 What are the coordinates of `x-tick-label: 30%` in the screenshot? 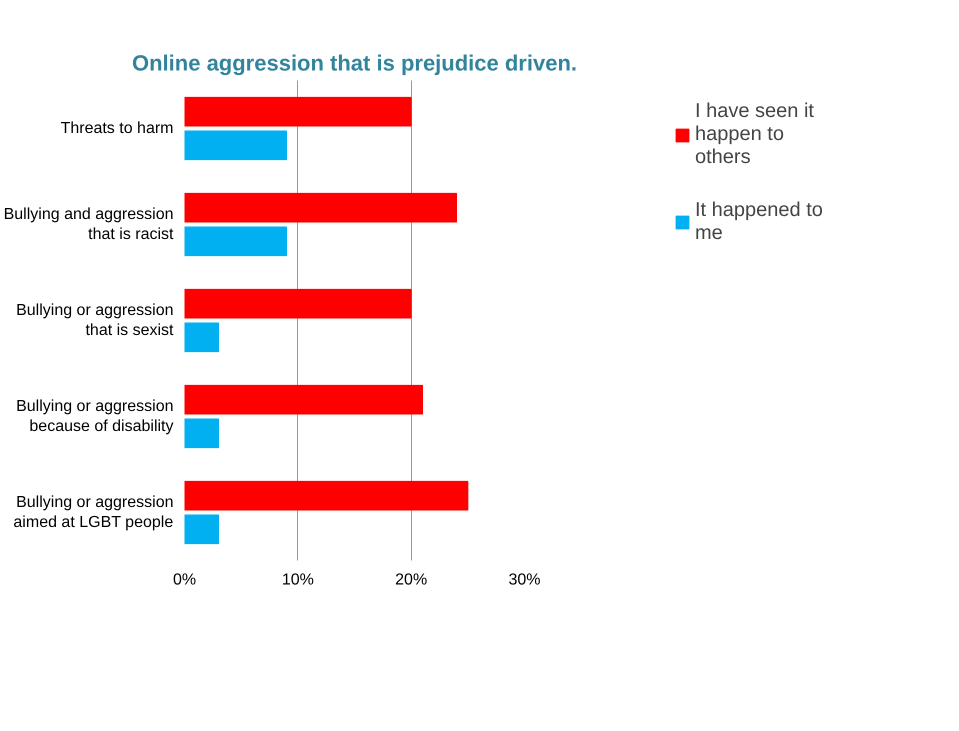 It's located at (524, 580).